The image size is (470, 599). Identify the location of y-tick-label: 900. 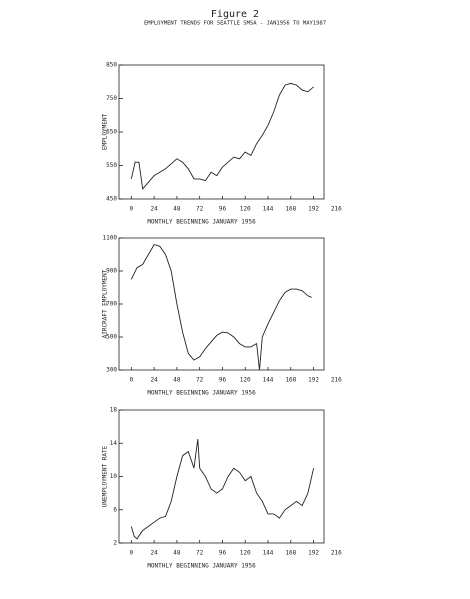
(111, 271).